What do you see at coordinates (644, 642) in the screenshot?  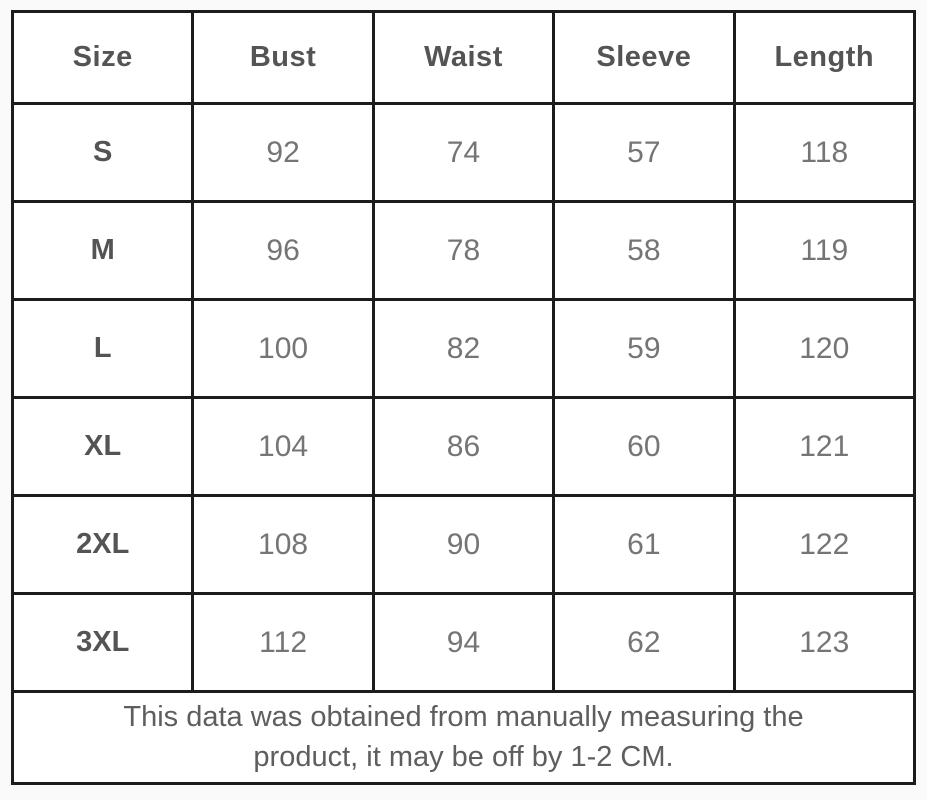 I see `sleeve-value-3xl: 62` at bounding box center [644, 642].